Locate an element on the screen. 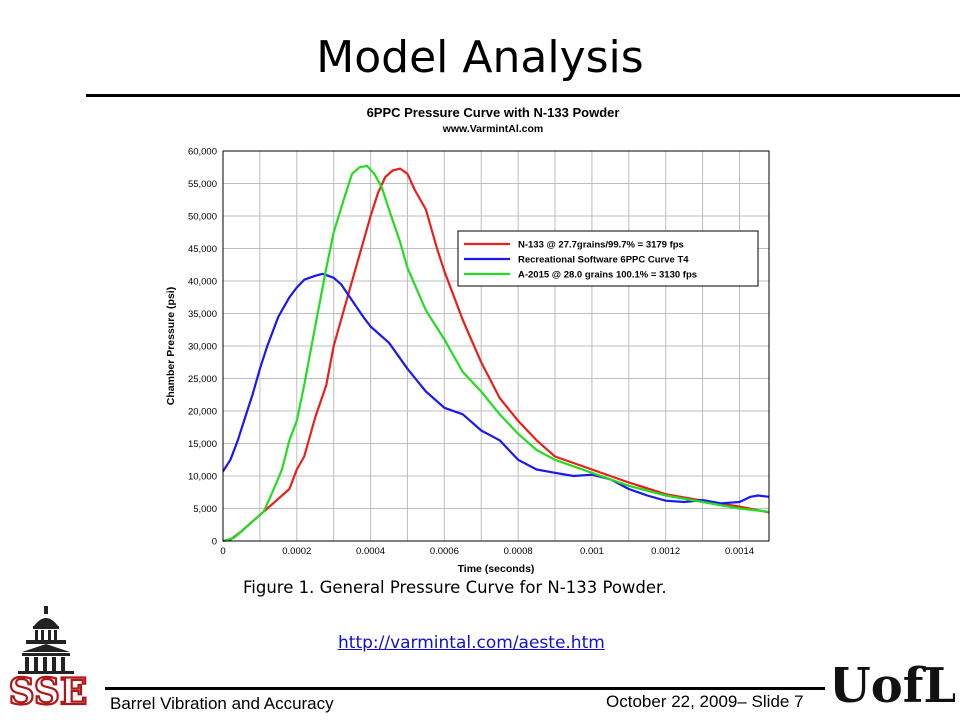 This screenshot has width=960, height=720. y-tick-label: 30,000 is located at coordinates (202, 347).